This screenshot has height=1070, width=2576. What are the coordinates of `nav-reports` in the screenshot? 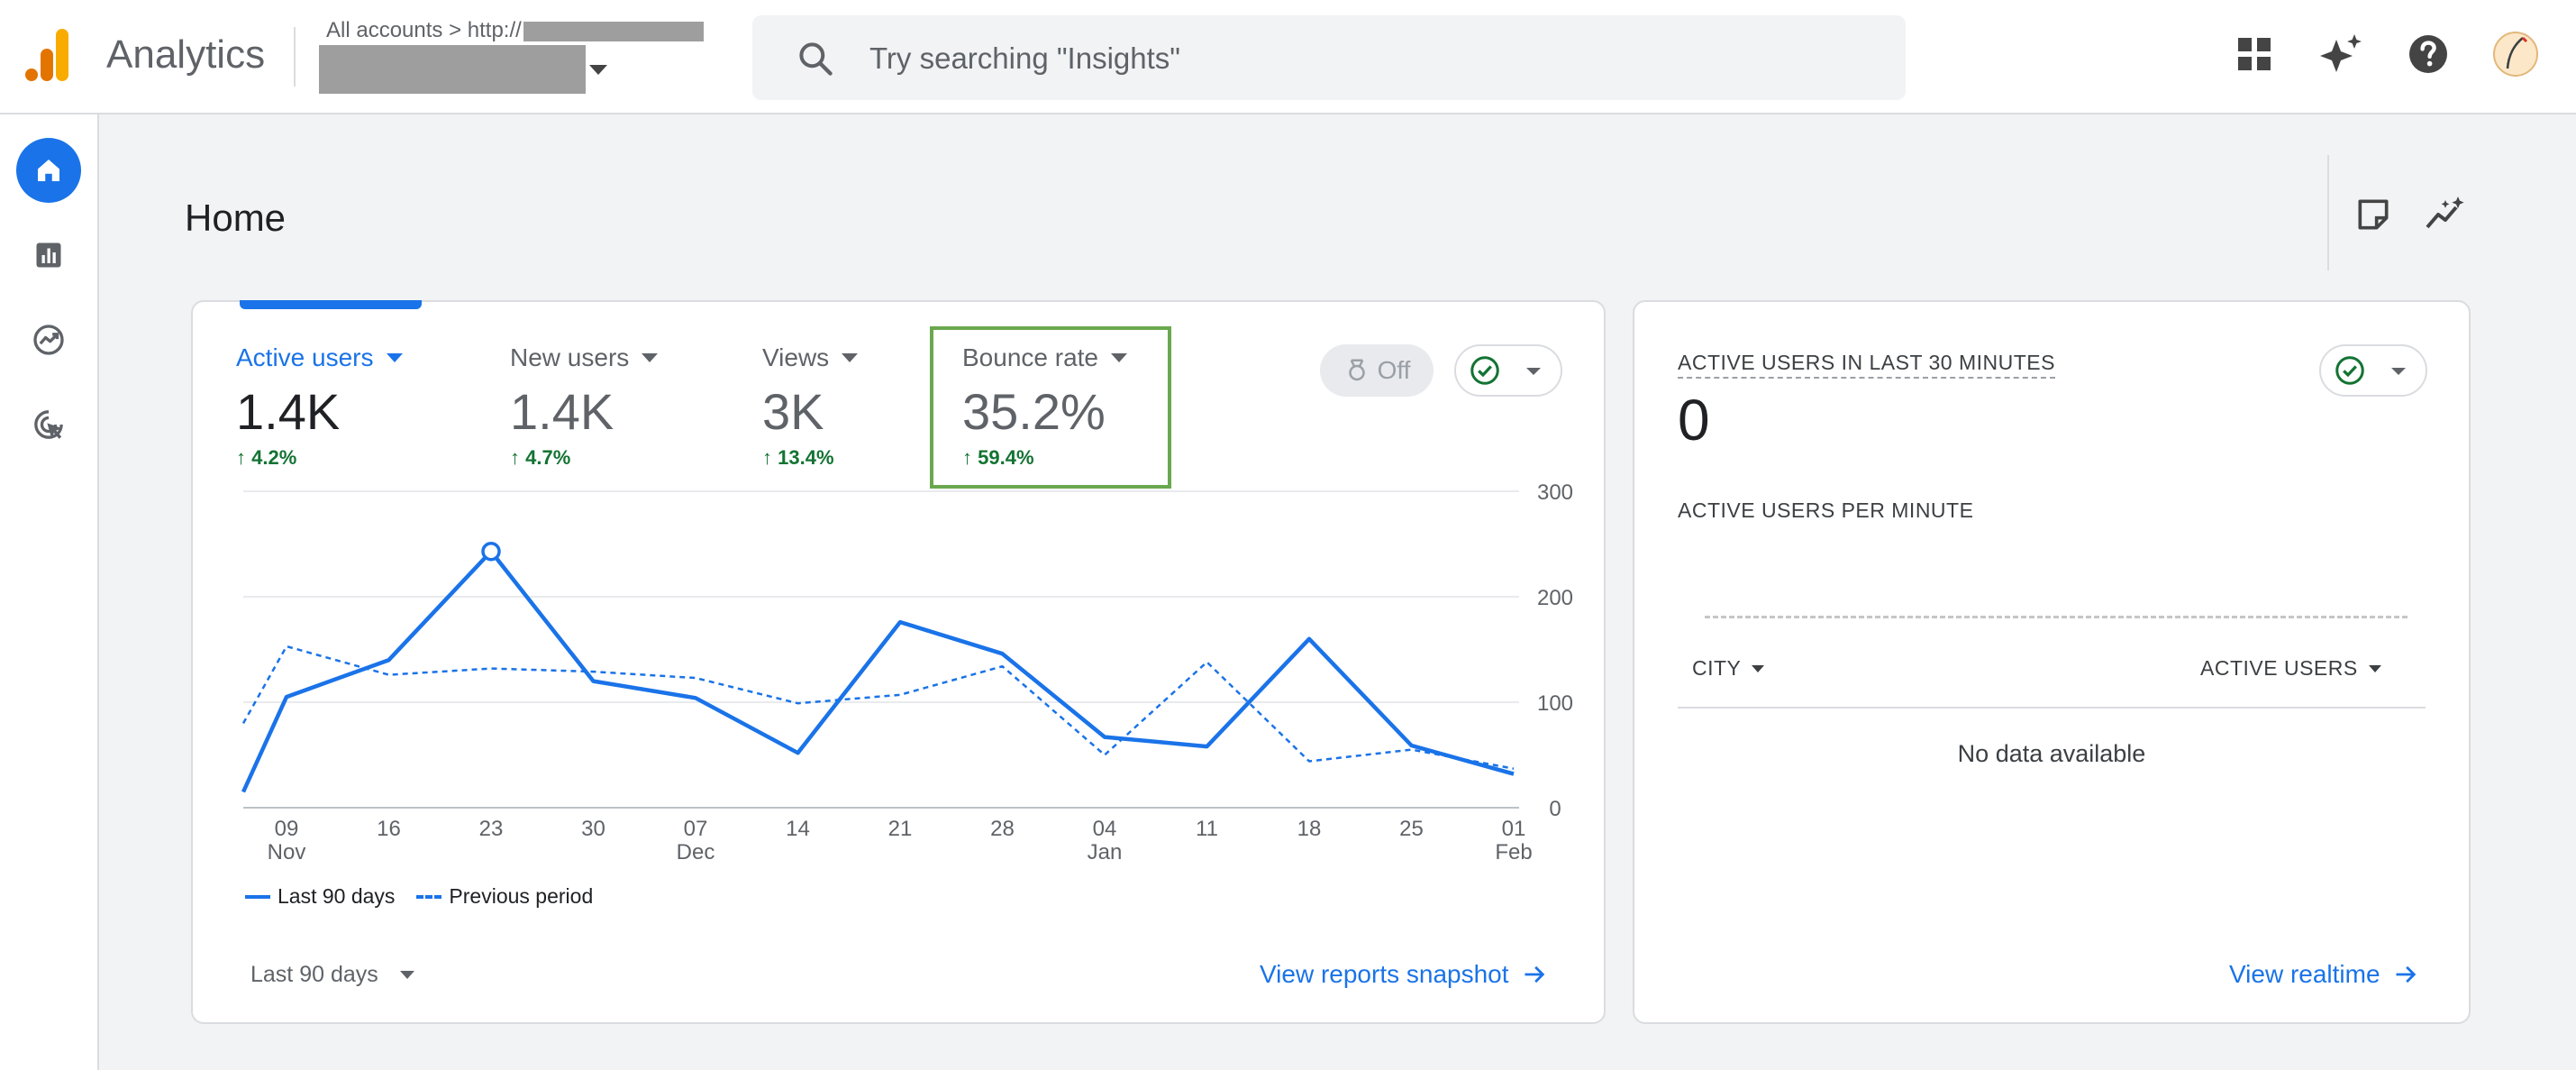 It's located at (48, 255).